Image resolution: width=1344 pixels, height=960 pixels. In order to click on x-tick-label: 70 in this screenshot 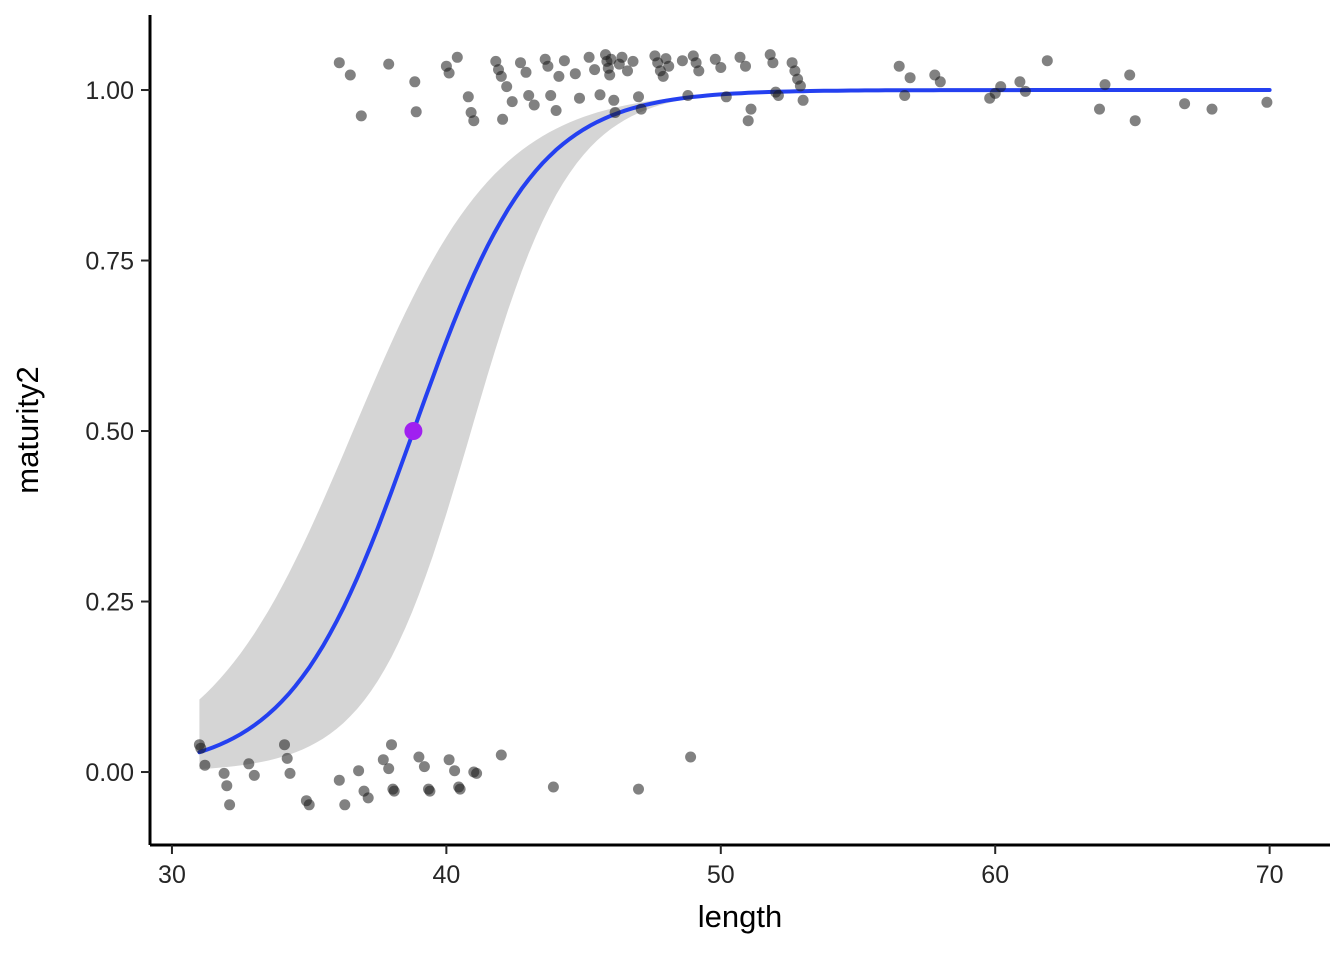, I will do `click(1270, 875)`.